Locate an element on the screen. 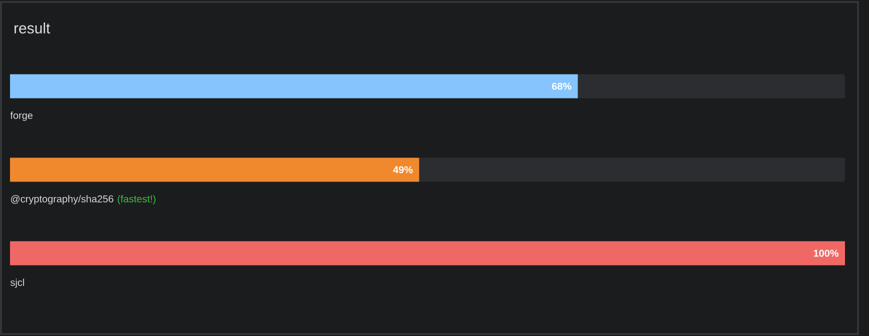 Image resolution: width=869 pixels, height=336 pixels. data-label: 100% is located at coordinates (826, 253).